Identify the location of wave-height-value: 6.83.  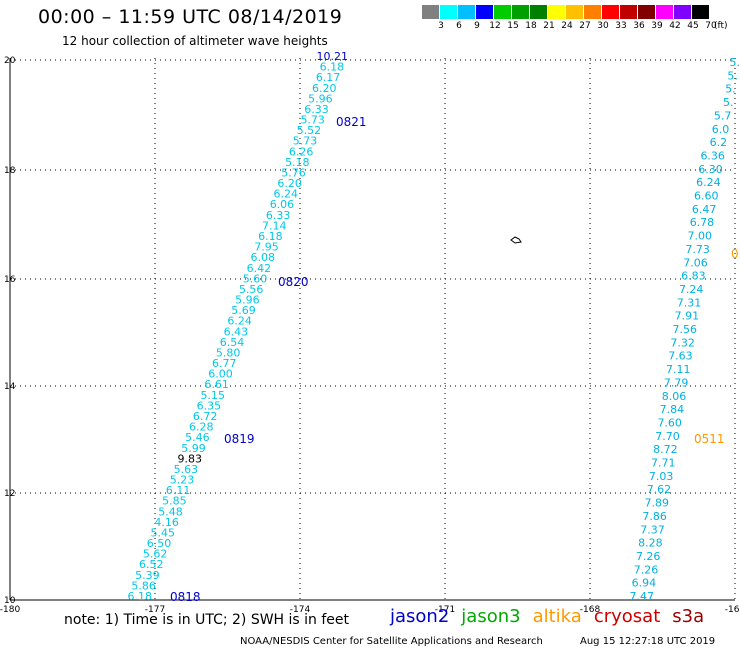
(693, 276).